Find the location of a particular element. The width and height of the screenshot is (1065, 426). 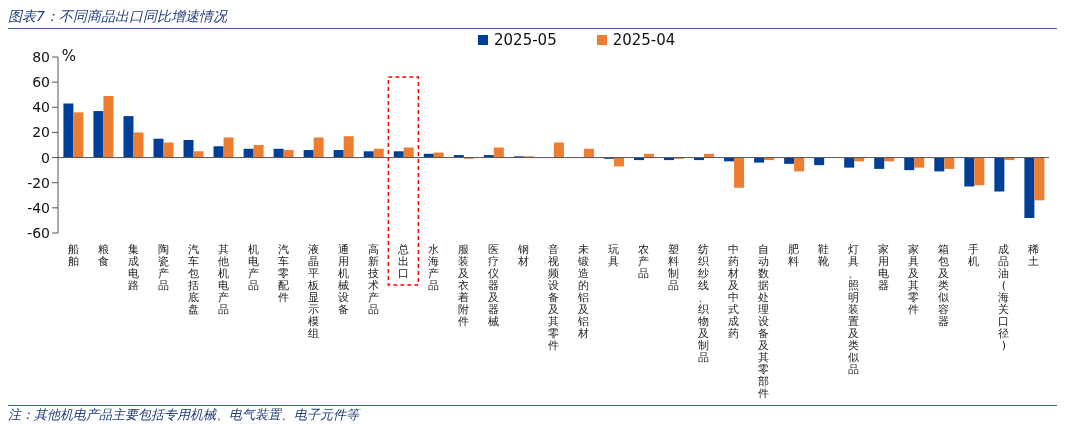

x-tick-label: 粮食 is located at coordinates (103, 255).